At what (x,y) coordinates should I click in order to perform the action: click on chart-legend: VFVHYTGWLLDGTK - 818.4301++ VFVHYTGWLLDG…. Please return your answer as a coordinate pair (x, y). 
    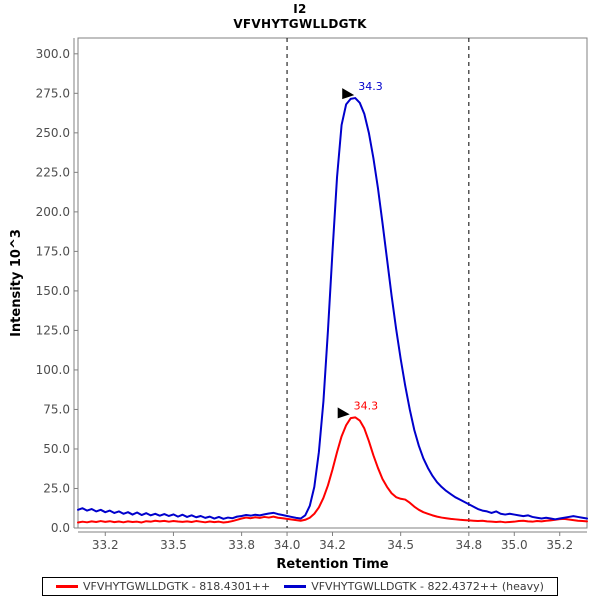
    Looking at the image, I should click on (300, 586).